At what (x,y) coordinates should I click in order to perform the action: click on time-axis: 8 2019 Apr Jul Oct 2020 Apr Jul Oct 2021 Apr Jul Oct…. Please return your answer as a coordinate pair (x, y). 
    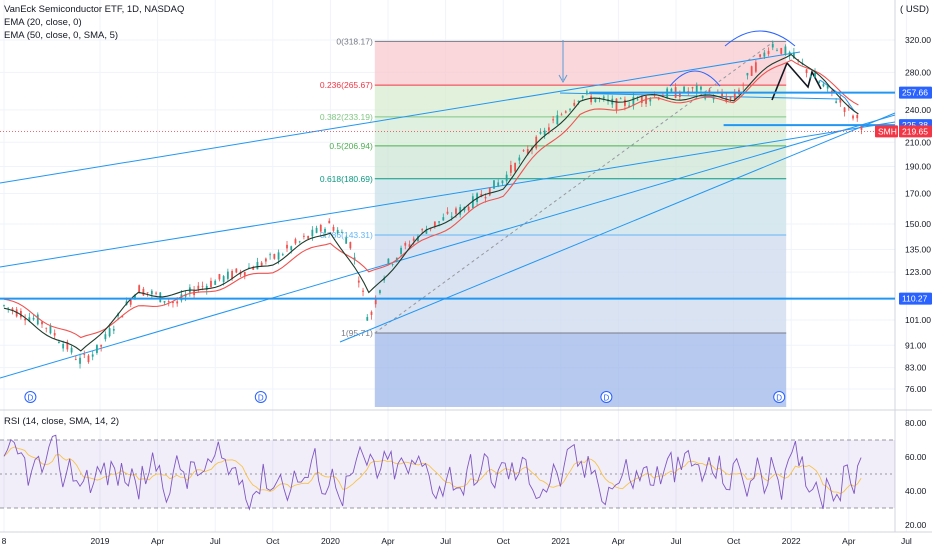
    Looking at the image, I should click on (457, 541).